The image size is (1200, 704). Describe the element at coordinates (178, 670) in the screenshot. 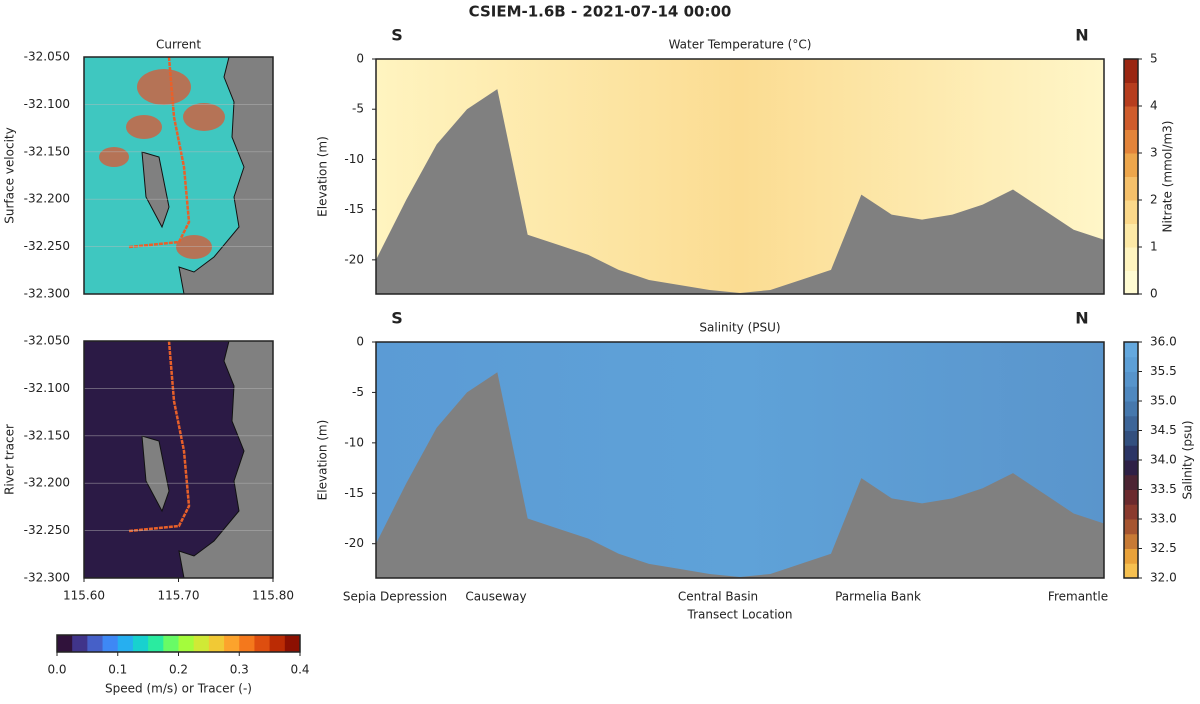

I see `colorbar-tick-label: 0.2` at that location.